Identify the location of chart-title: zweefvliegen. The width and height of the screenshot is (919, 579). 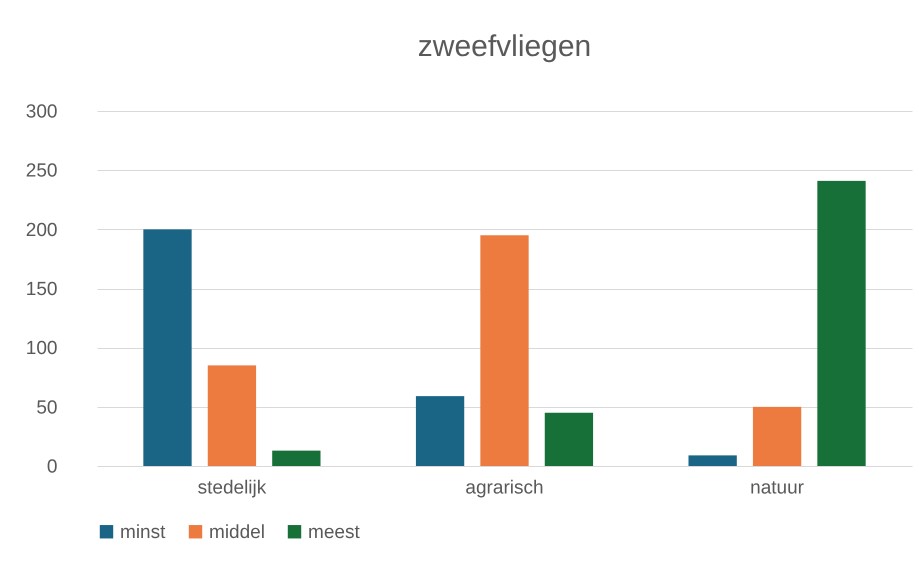
(505, 46).